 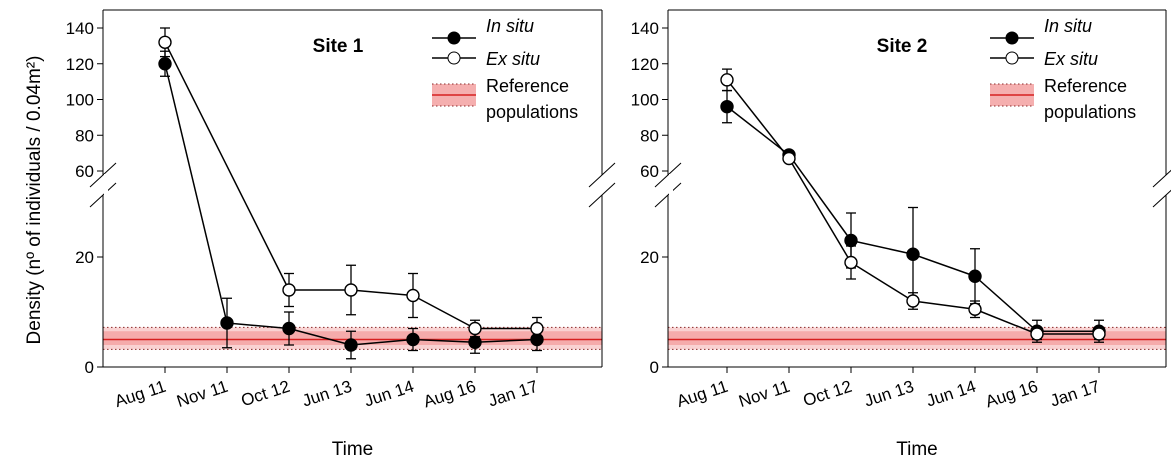 What do you see at coordinates (34, 200) in the screenshot?
I see `y-axis-title: Density (nº of individuals / 0.04m²)` at bounding box center [34, 200].